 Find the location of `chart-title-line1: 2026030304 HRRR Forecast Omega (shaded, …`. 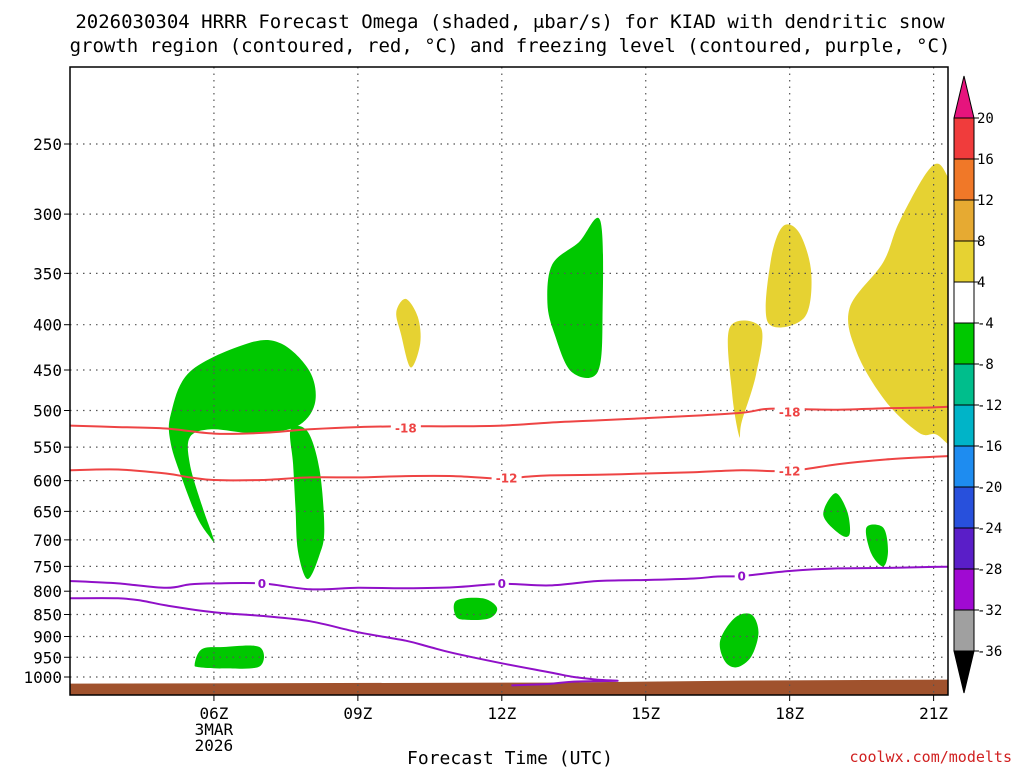

chart-title-line1: 2026030304 HRRR Forecast Omega (shaded, … is located at coordinates (510, 22).